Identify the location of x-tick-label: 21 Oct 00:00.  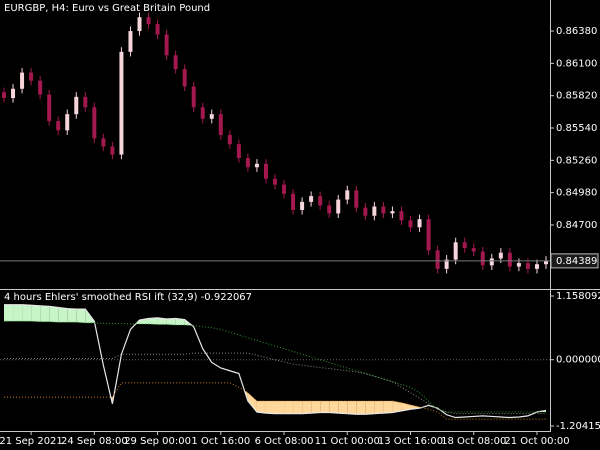
(536, 441).